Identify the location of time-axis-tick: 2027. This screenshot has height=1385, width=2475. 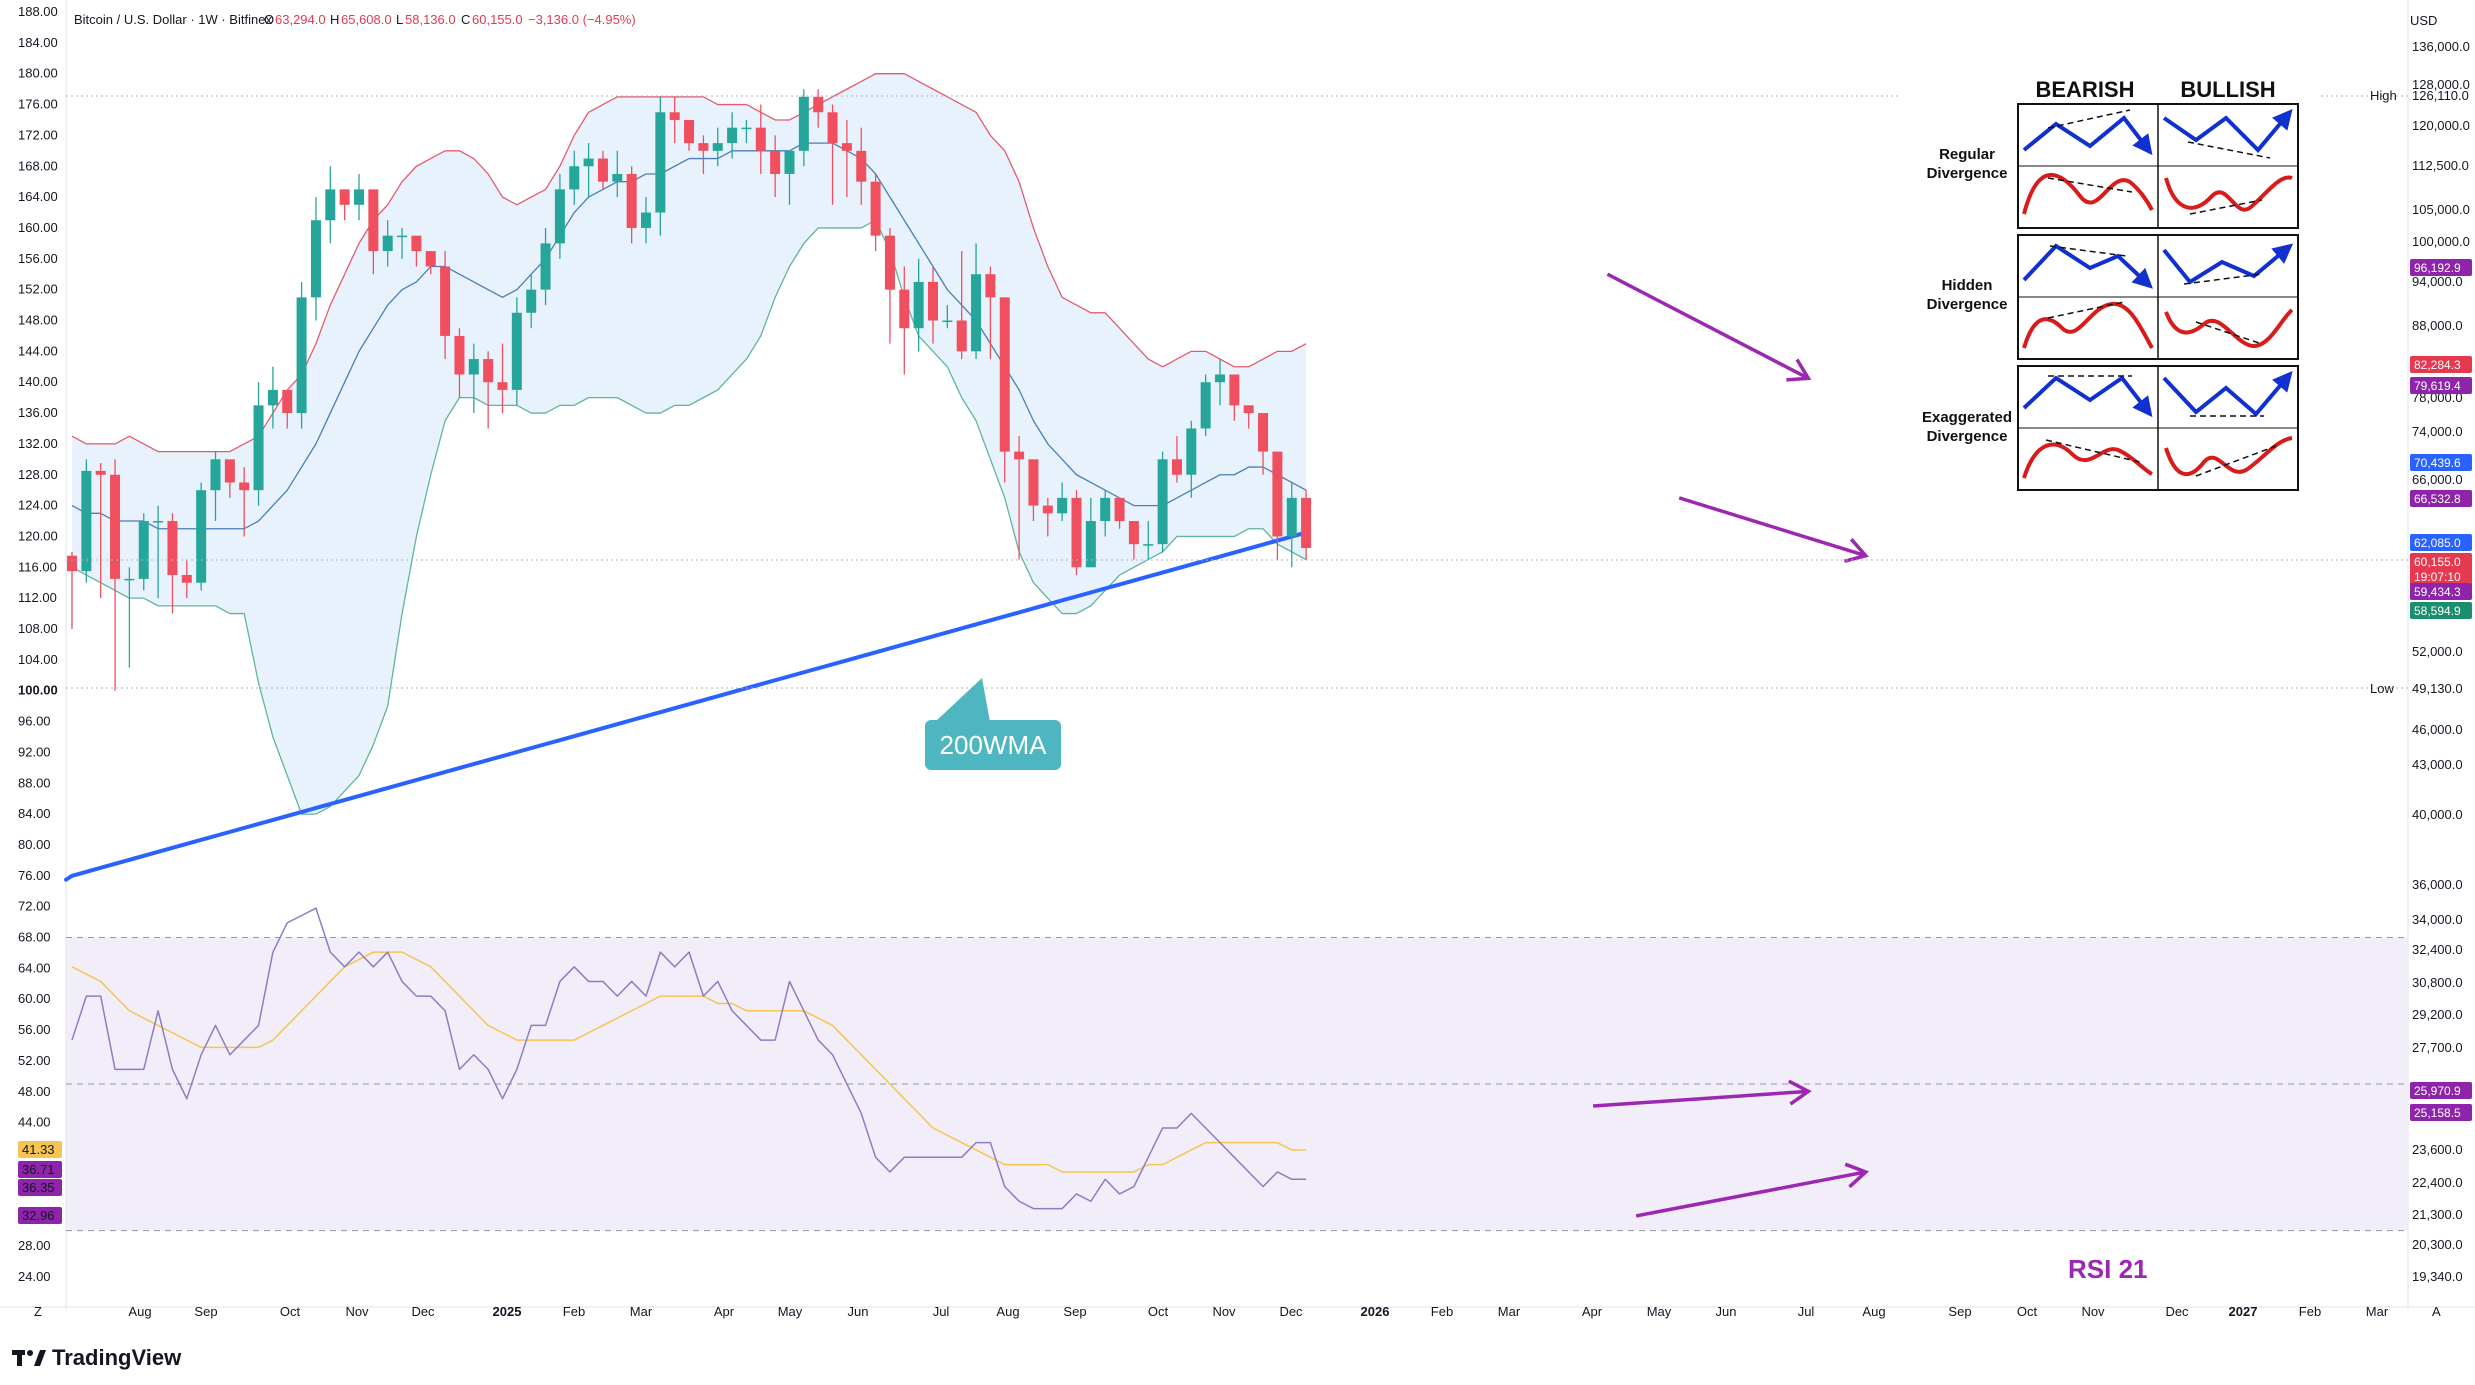
(2243, 1311).